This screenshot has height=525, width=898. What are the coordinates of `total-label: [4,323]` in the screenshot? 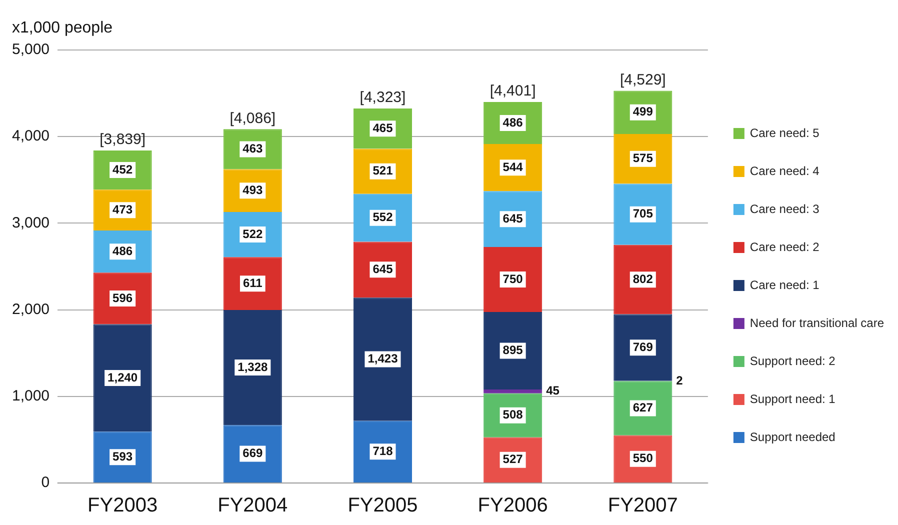 It's located at (383, 97).